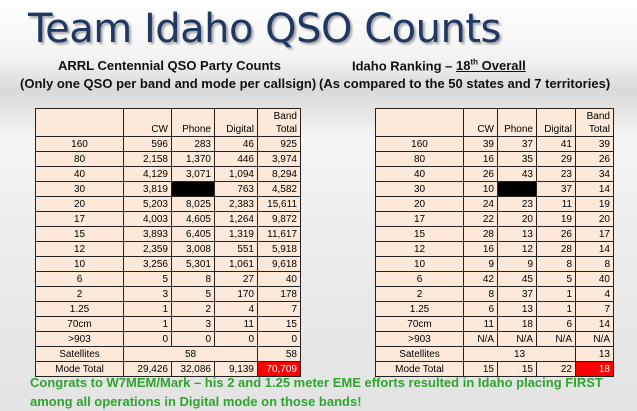 The height and width of the screenshot is (411, 637). What do you see at coordinates (193, 219) in the screenshot?
I see `phone-value: 4,605` at bounding box center [193, 219].